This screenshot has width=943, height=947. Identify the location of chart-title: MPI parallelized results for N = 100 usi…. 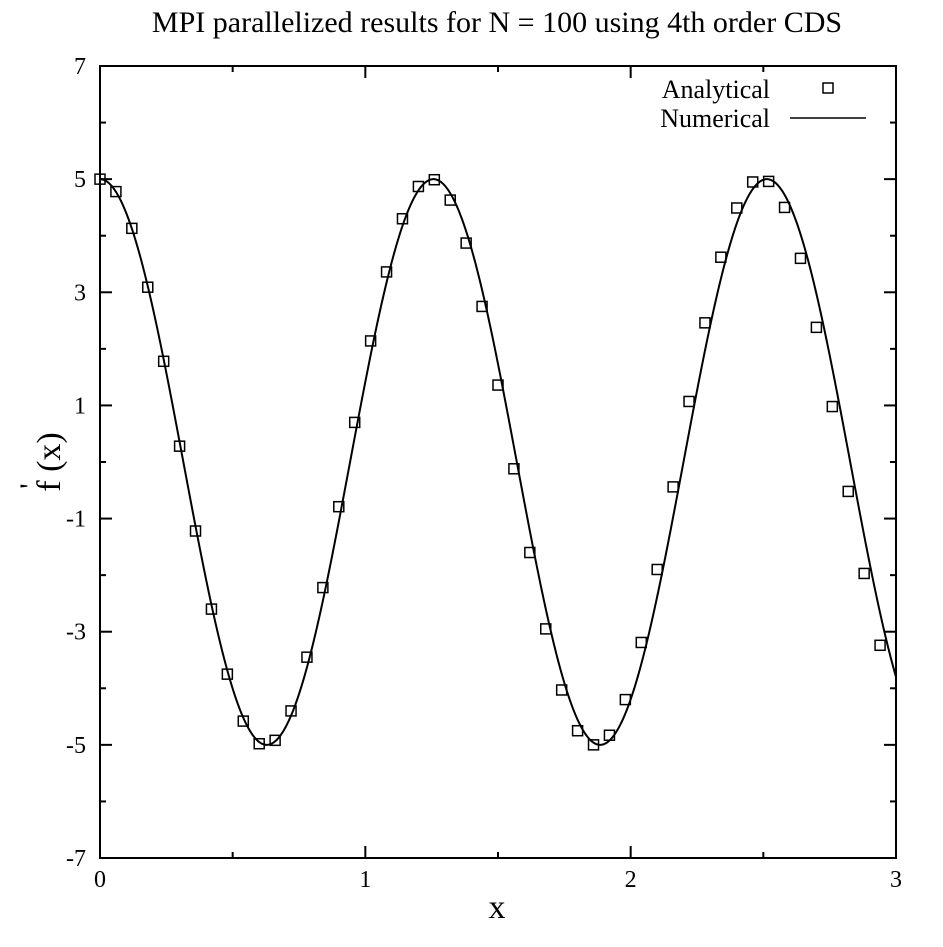
(497, 22).